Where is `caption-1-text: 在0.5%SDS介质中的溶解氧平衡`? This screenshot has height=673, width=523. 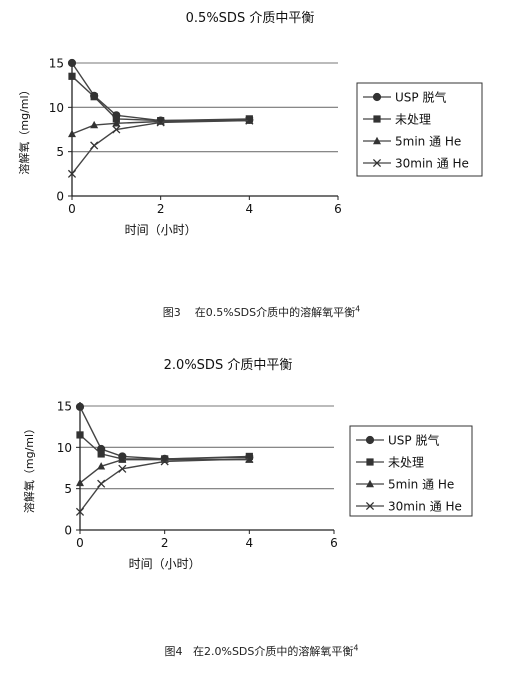
caption-1-text: 在0.5%SDS介质中的溶解氧平衡 is located at coordinates (275, 312).